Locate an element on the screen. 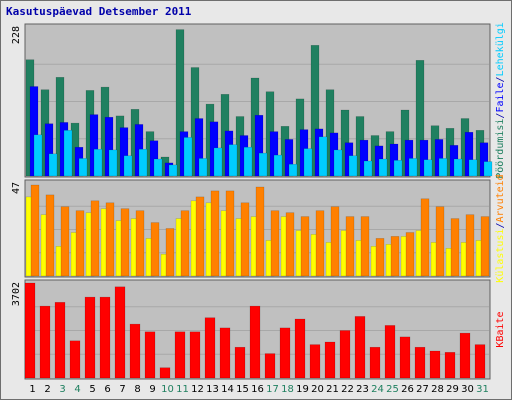  x-tick-label: 2 is located at coordinates (47, 389).